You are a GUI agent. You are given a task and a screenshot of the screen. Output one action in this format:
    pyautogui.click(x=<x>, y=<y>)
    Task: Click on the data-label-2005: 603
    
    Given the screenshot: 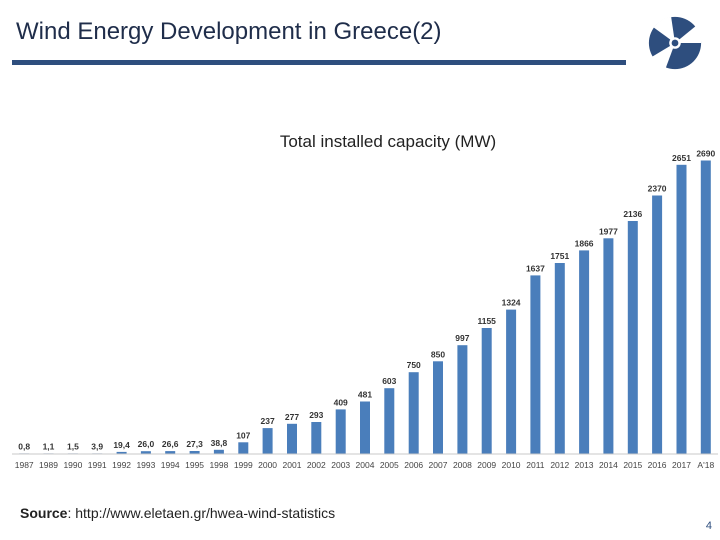 What is the action you would take?
    pyautogui.click(x=389, y=381)
    